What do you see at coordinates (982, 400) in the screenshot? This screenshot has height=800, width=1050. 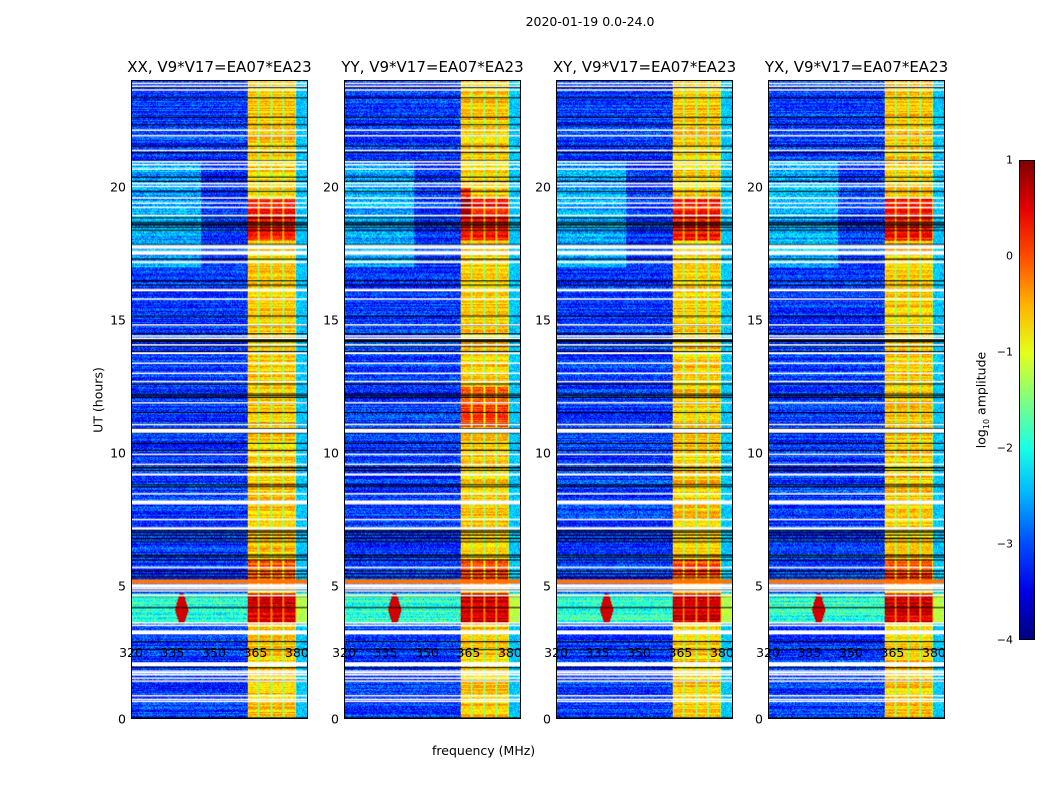 I see `colorbar-label: log10 amplitude` at bounding box center [982, 400].